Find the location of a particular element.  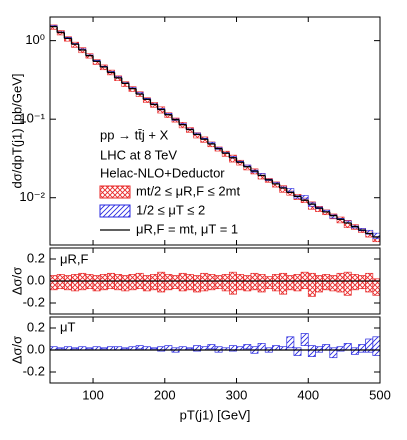

x-tick-label: 400 is located at coordinates (308, 394).